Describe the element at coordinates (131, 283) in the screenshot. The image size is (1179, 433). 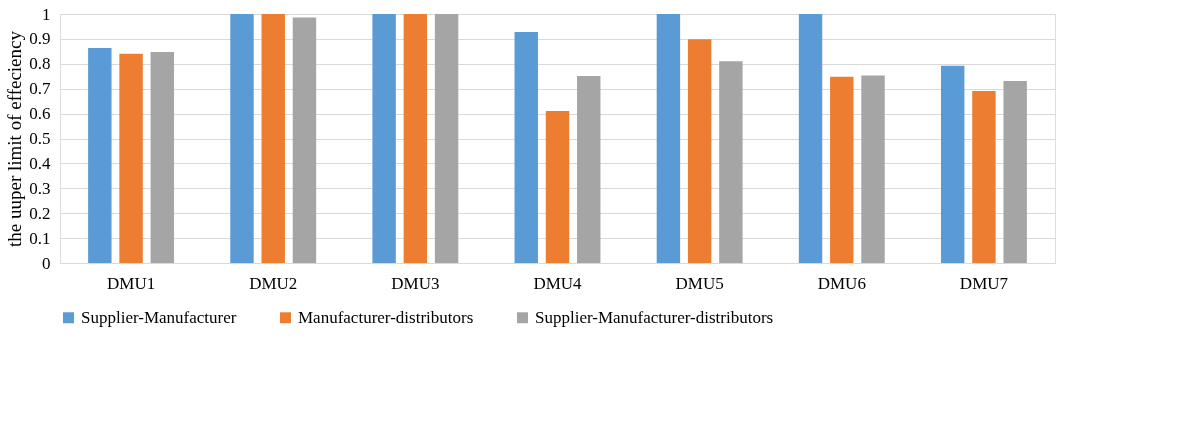
I see `x-tick-label: DMU1` at that location.